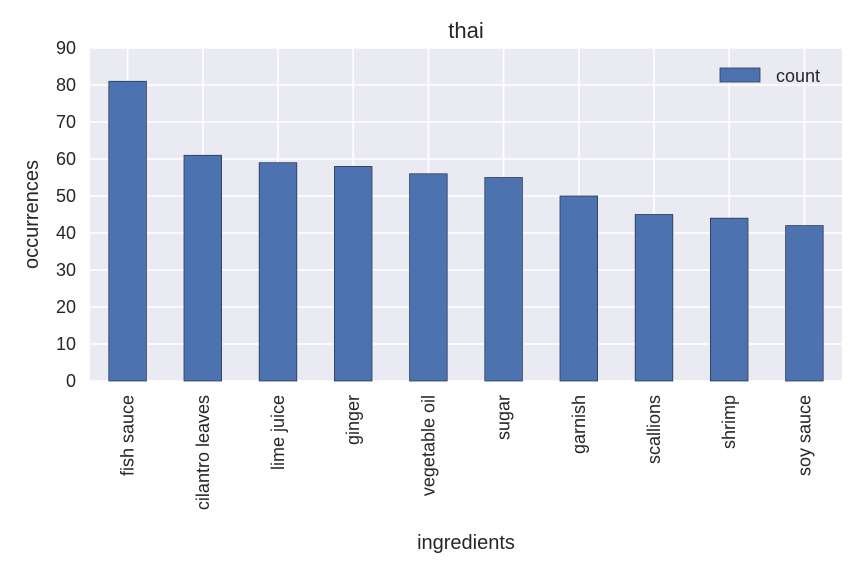  What do you see at coordinates (66, 270) in the screenshot?
I see `y-tick-label: 30` at bounding box center [66, 270].